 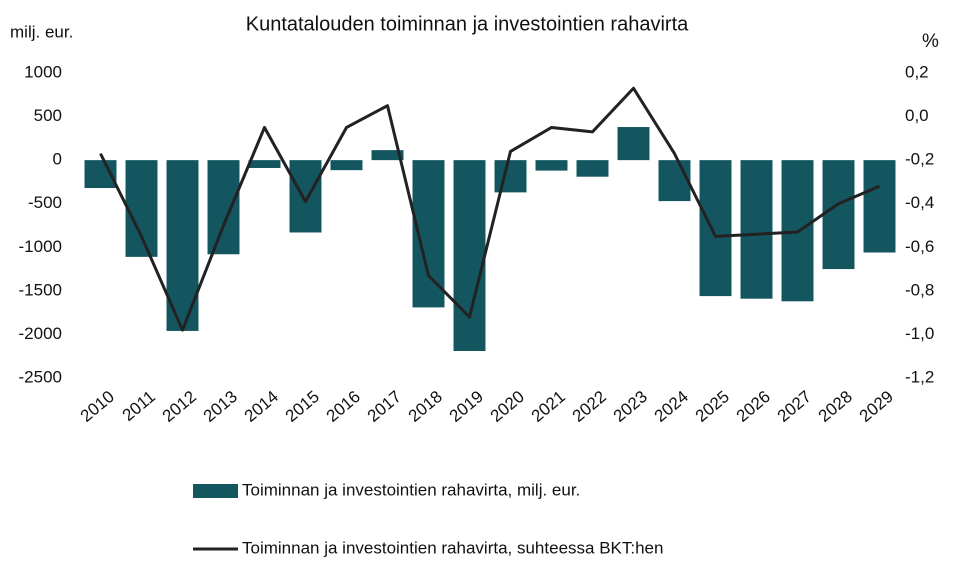 What do you see at coordinates (40, 289) in the screenshot?
I see `y-tick-label: -1500` at bounding box center [40, 289].